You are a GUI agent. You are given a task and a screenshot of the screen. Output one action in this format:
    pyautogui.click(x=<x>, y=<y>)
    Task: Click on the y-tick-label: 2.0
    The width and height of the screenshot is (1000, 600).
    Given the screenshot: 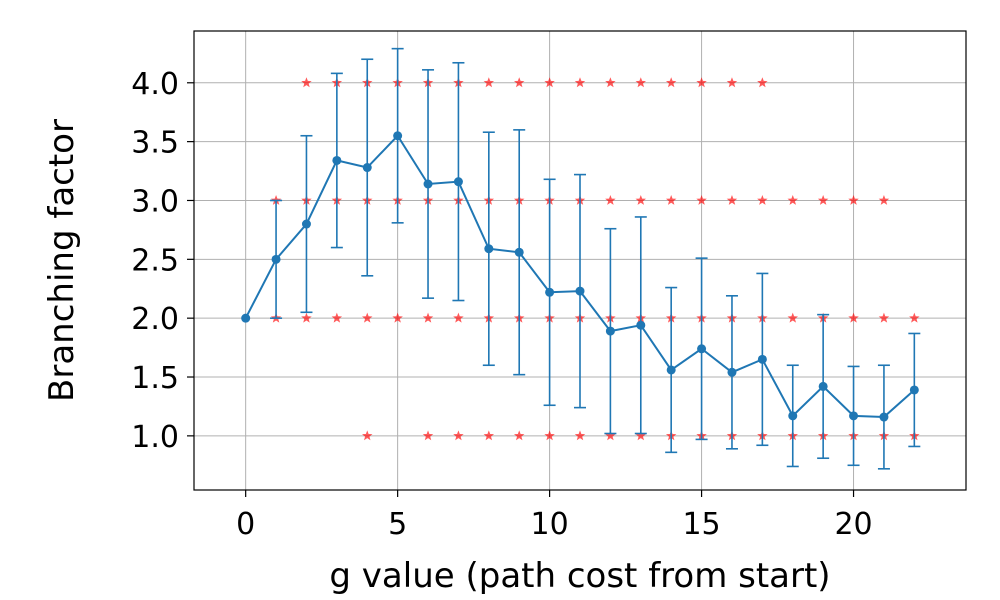 What is the action you would take?
    pyautogui.click(x=155, y=319)
    